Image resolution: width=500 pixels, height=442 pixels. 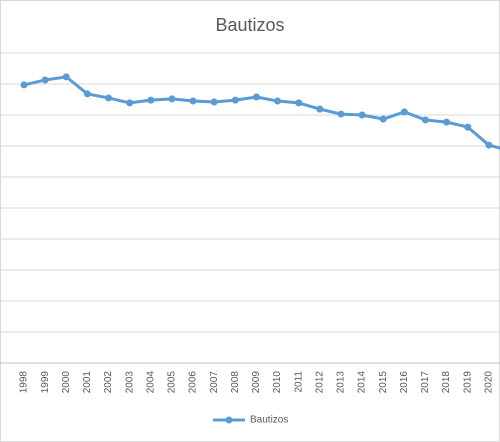 I want to click on x-tick-label: 2019, so click(x=467, y=382).